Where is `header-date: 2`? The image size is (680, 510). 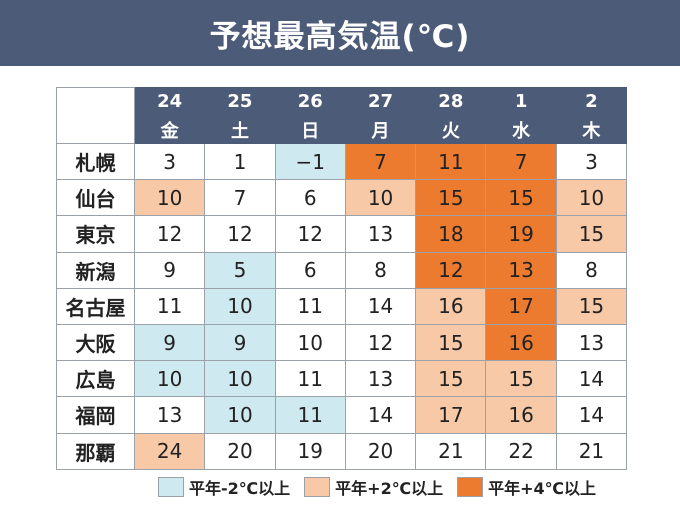 header-date: 2 is located at coordinates (591, 101).